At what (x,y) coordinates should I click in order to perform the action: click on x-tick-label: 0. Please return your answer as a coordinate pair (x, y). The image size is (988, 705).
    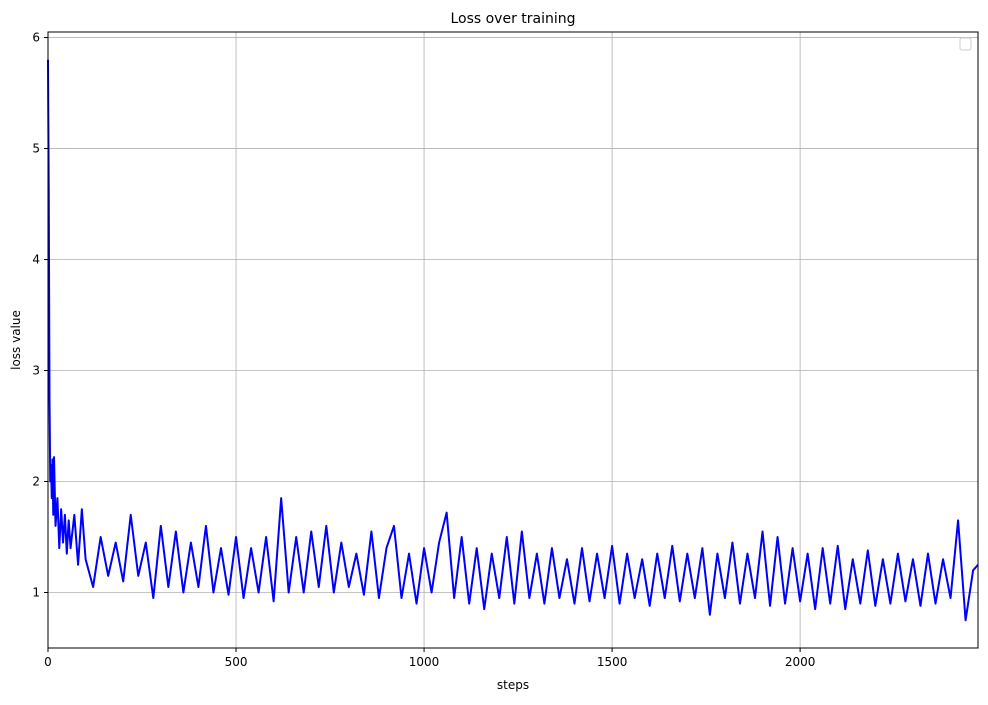
    Looking at the image, I should click on (48, 662).